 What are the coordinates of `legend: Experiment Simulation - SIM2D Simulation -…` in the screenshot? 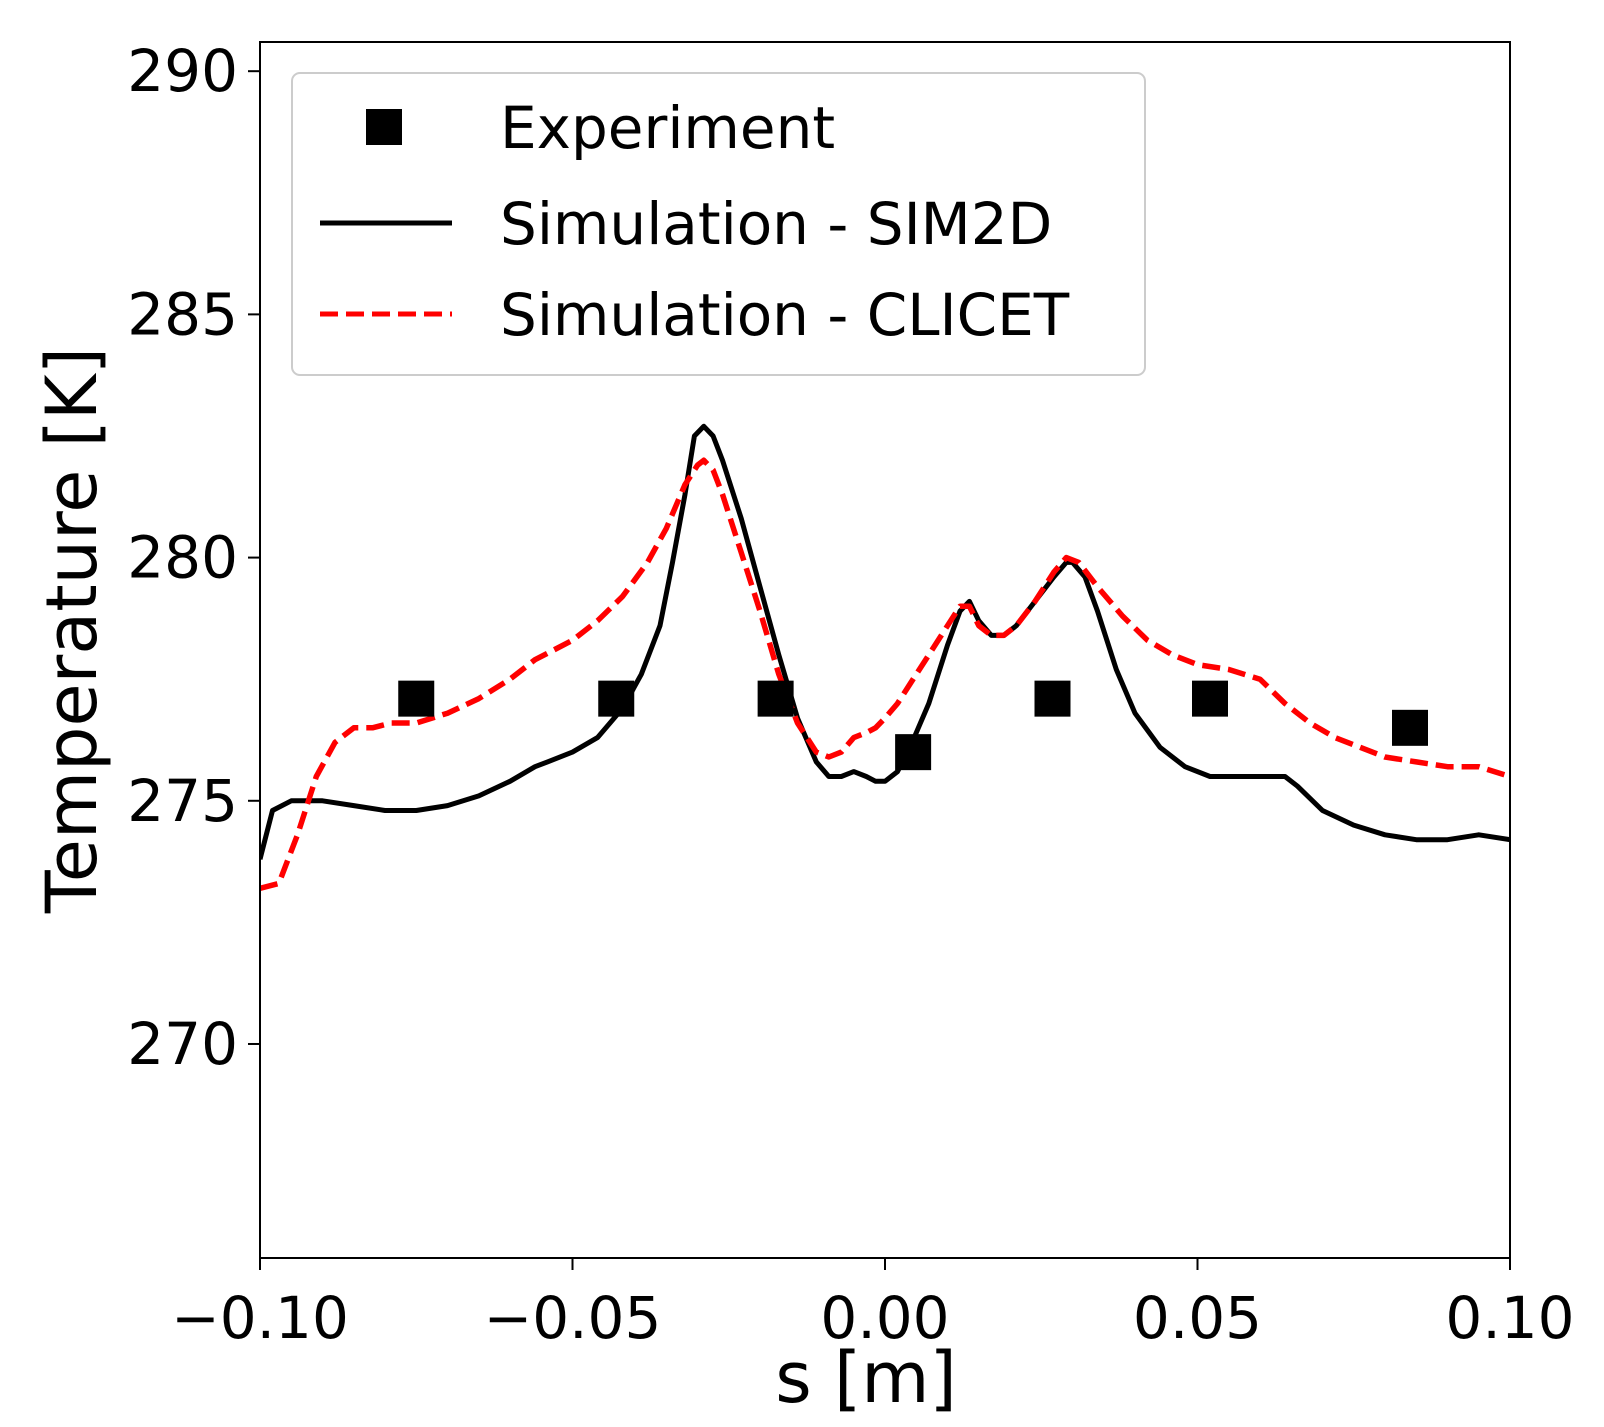 It's located at (718, 224).